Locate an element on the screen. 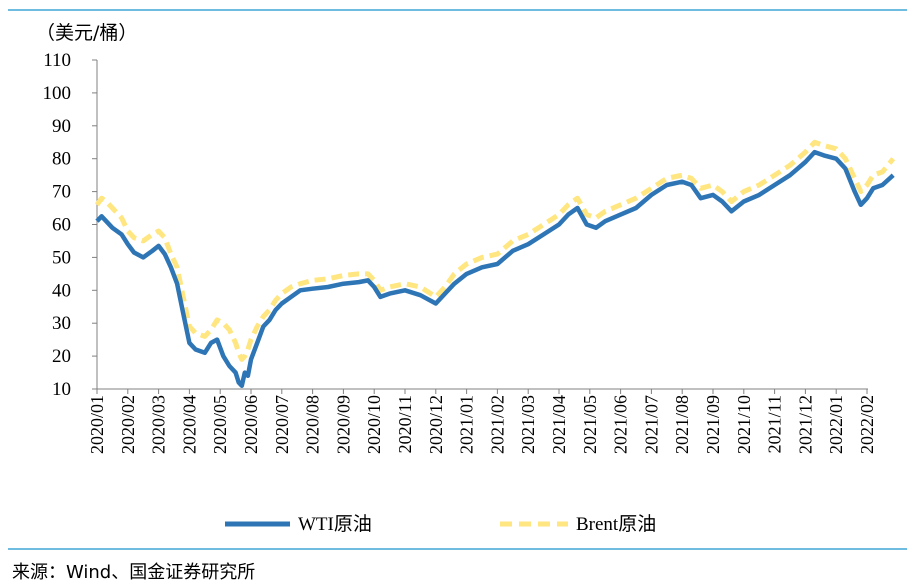  unit-label: （美元/桶） is located at coordinates (86, 33).